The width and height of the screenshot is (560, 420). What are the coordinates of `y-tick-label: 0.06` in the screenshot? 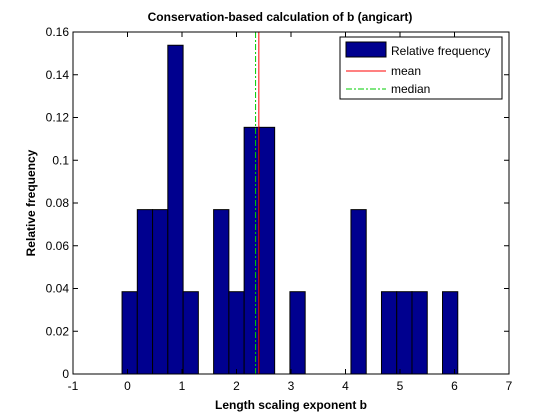 It's located at (58, 246).